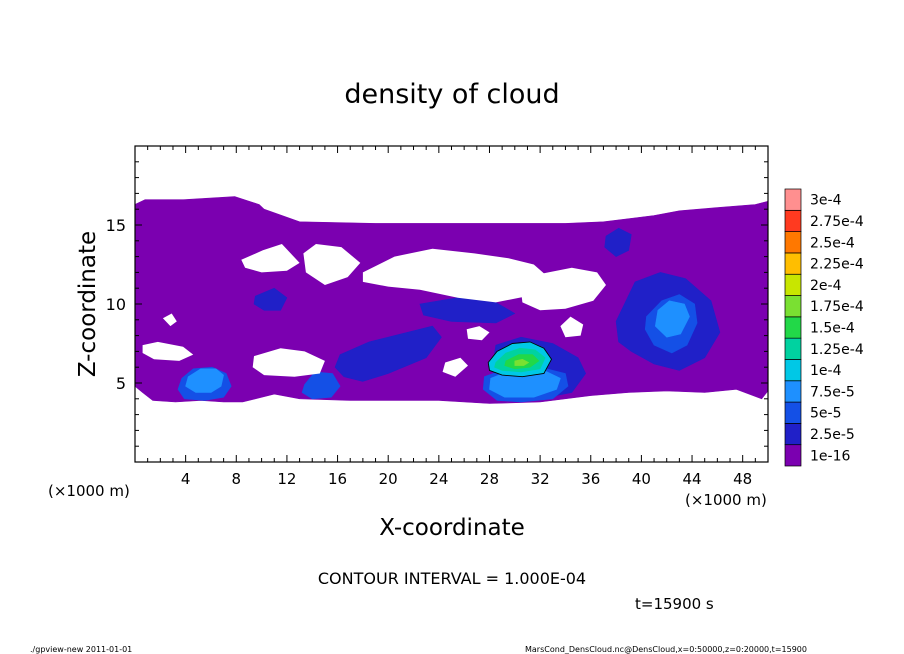 This screenshot has height=654, width=904. What do you see at coordinates (742, 479) in the screenshot?
I see `x-tick-label: 48` at bounding box center [742, 479].